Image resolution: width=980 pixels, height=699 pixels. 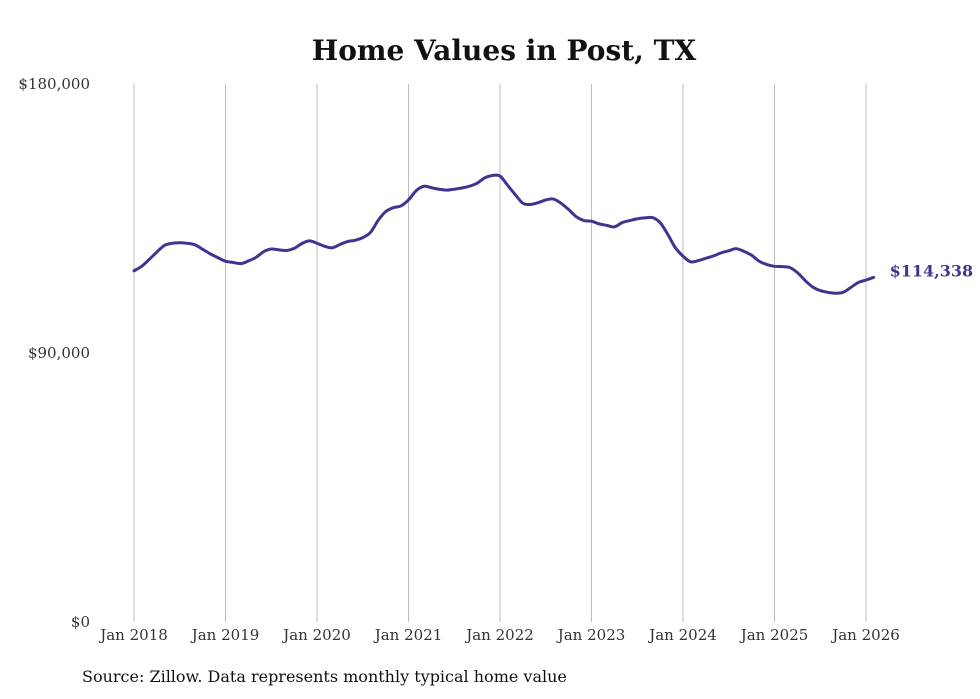 What do you see at coordinates (932, 270) in the screenshot?
I see `last-value-label: $114,338` at bounding box center [932, 270].